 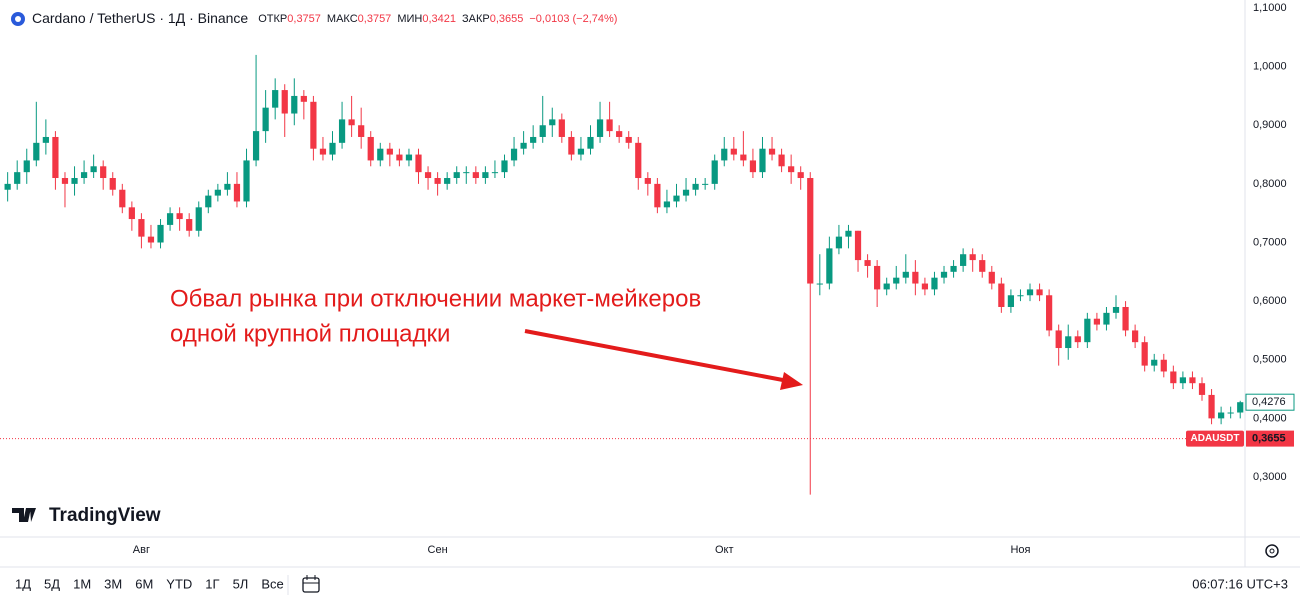 What do you see at coordinates (272, 583) in the screenshot?
I see `range-button: Все` at bounding box center [272, 583].